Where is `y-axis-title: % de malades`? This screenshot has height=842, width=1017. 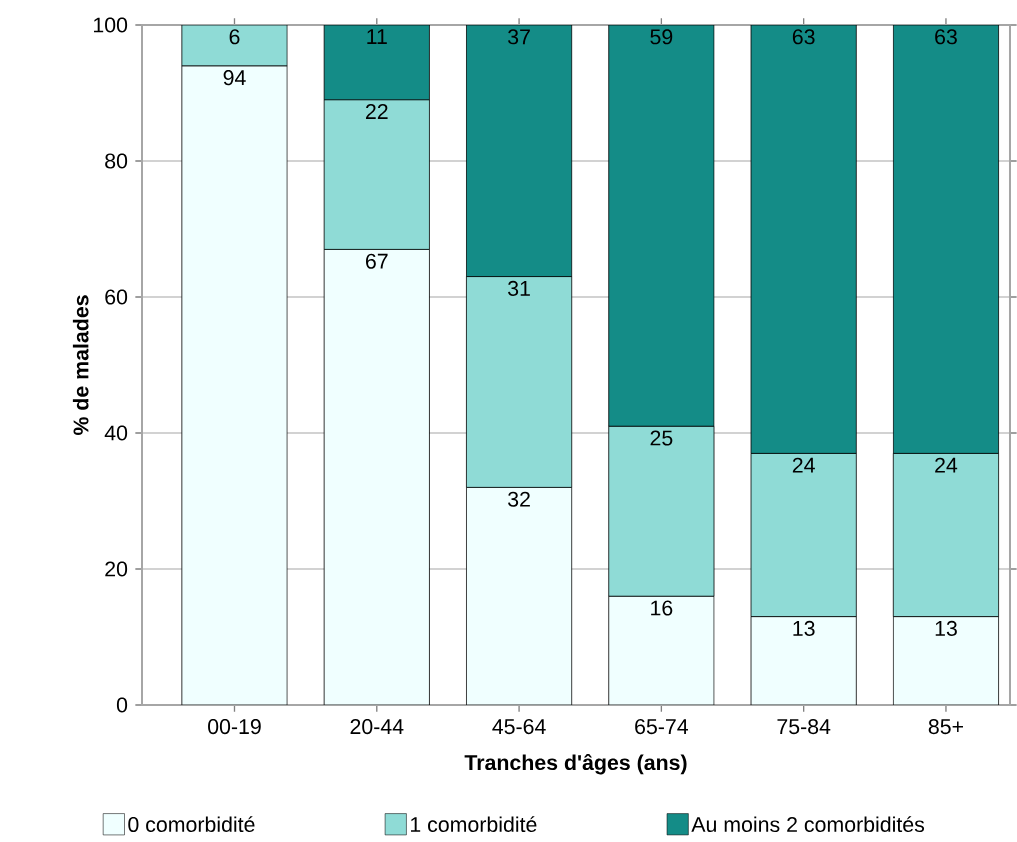 y-axis-title: % de malades is located at coordinates (80, 365).